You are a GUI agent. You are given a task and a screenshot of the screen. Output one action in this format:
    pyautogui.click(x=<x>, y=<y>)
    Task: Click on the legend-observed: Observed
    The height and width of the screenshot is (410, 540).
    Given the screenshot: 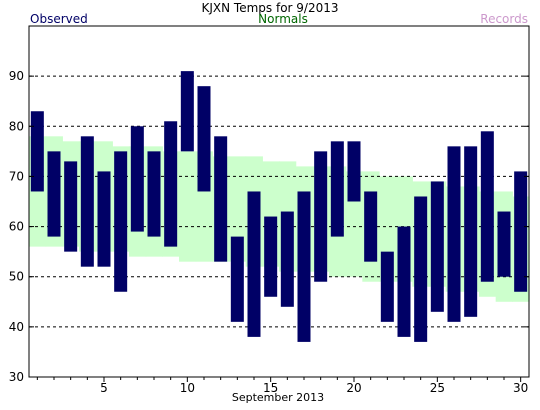 What is the action you would take?
    pyautogui.click(x=59, y=19)
    